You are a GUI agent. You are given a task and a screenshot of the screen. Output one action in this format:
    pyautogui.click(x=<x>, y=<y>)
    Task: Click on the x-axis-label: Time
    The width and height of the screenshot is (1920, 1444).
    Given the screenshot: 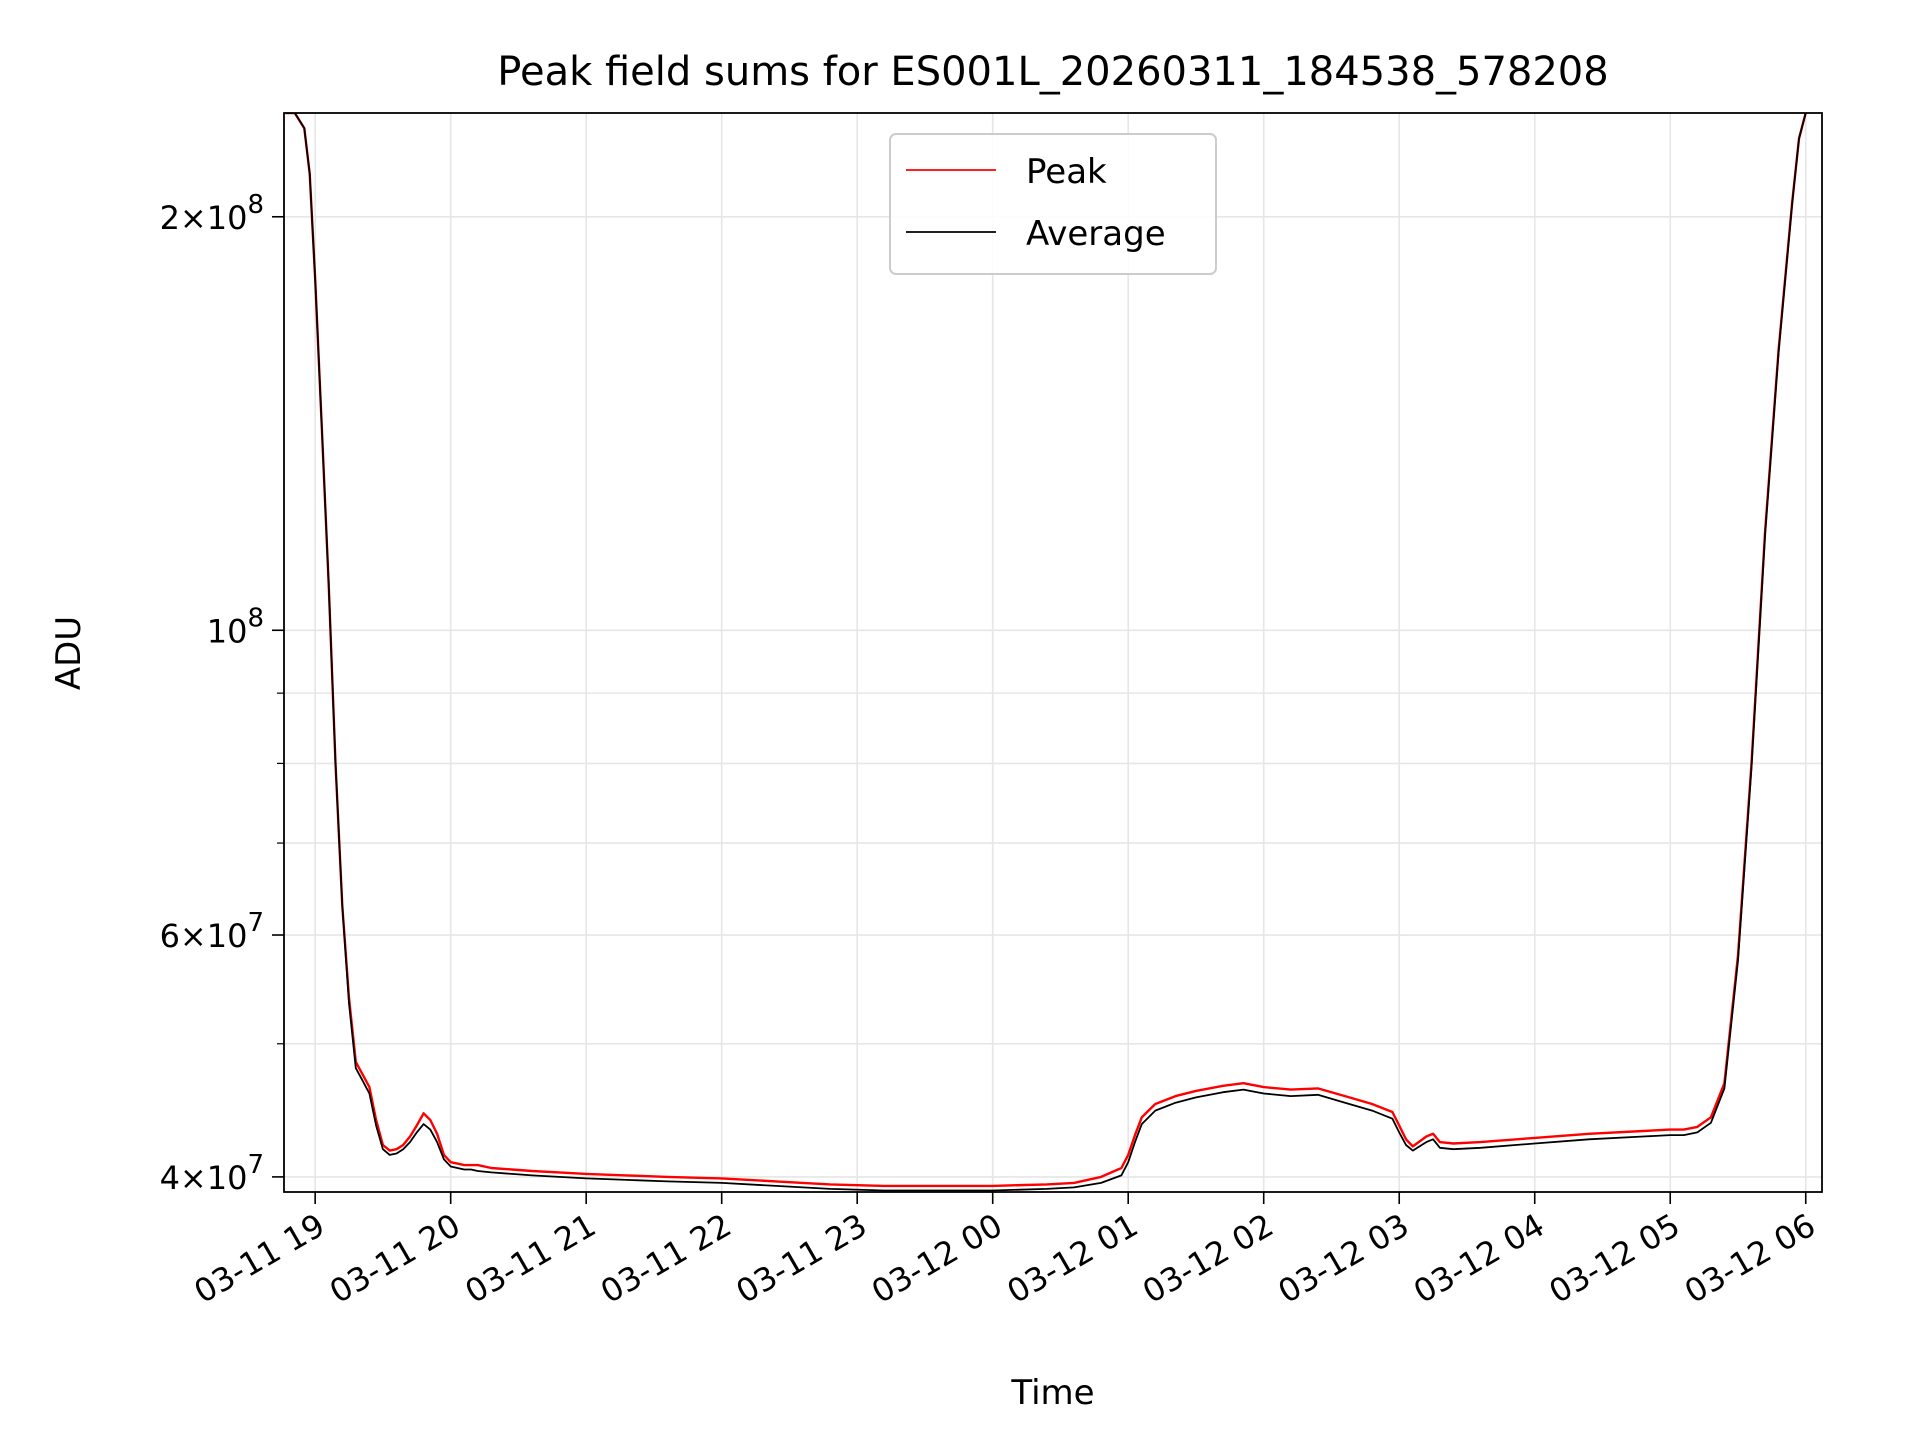 What is the action you would take?
    pyautogui.click(x=1052, y=1393)
    